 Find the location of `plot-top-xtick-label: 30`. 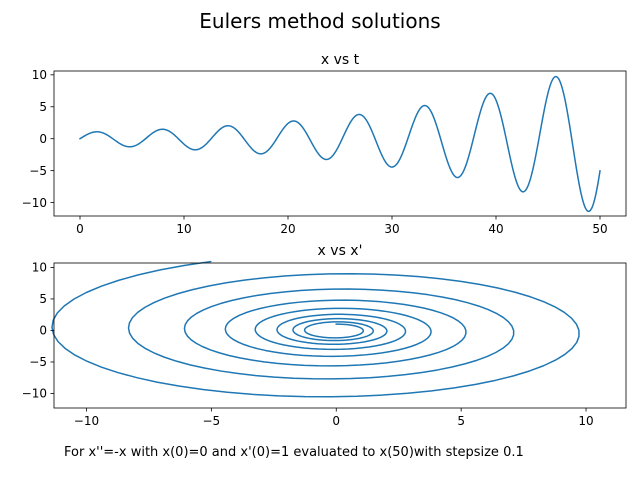

plot-top-xtick-label: 30 is located at coordinates (391, 229).